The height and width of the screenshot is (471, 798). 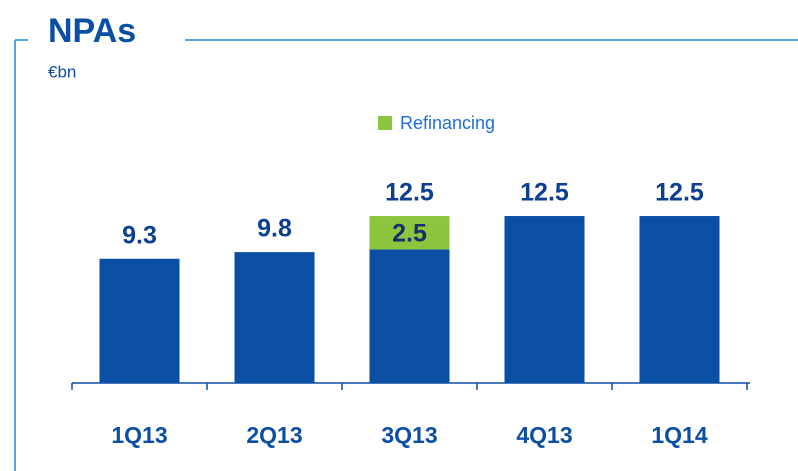 What do you see at coordinates (544, 435) in the screenshot?
I see `x-tick-label: 4Q13` at bounding box center [544, 435].